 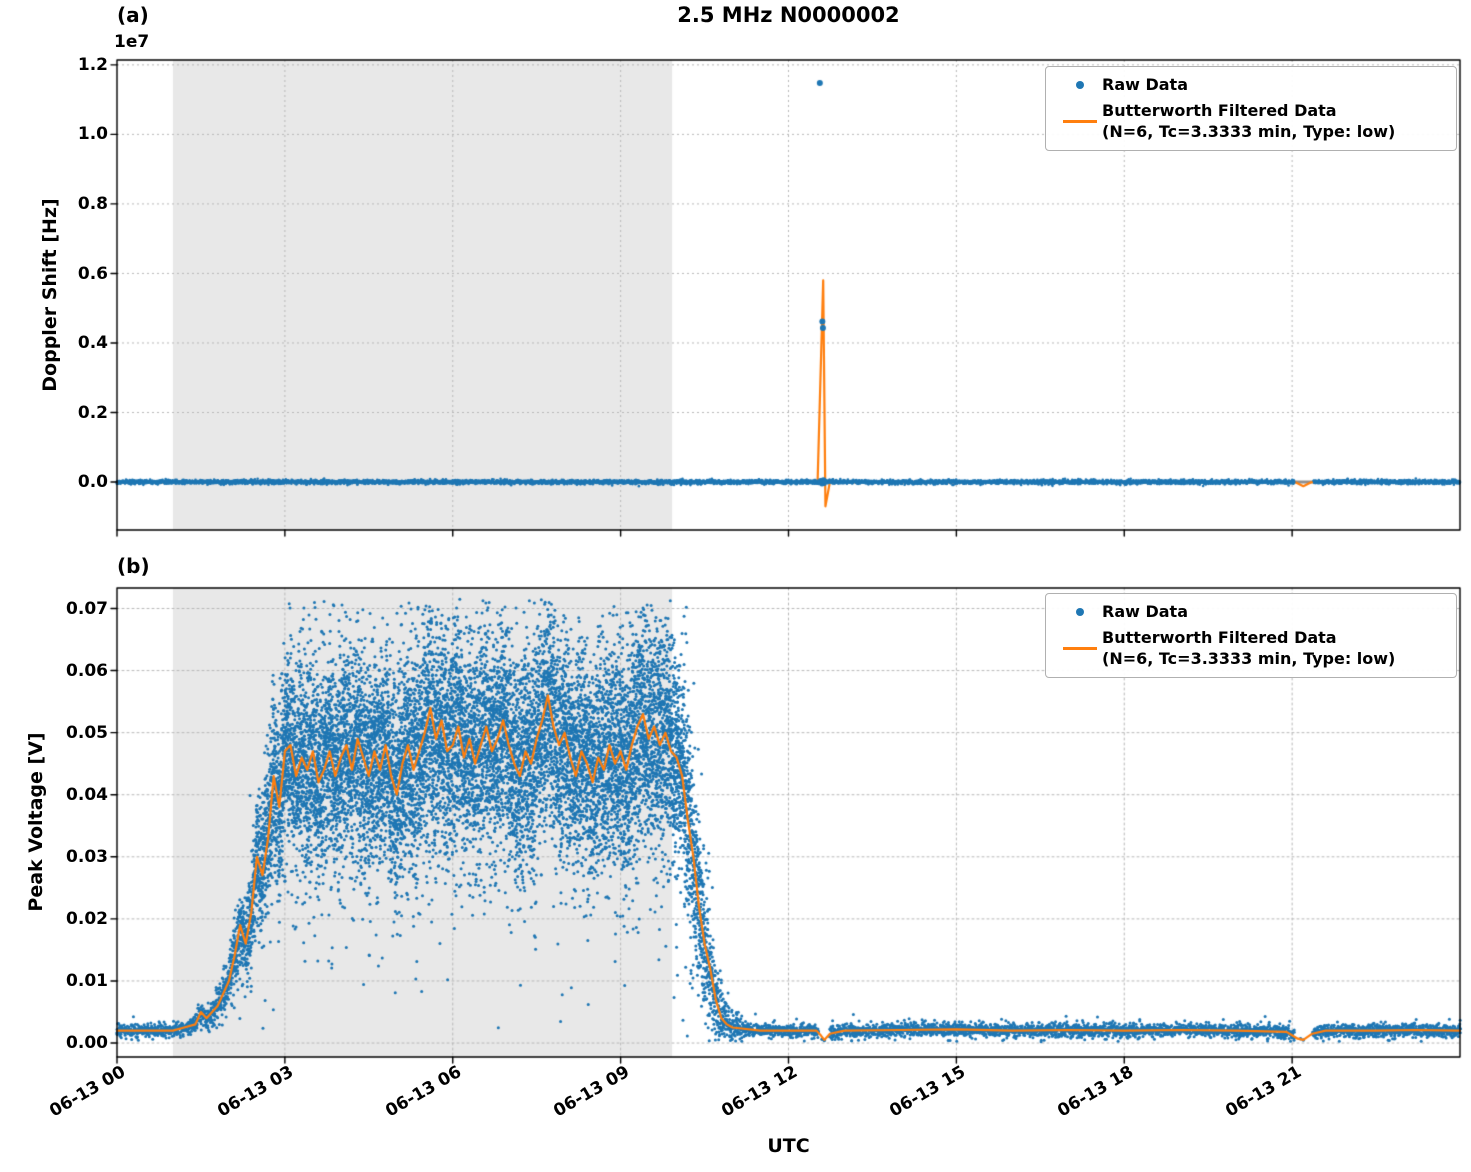 What do you see at coordinates (87, 857) in the screenshot?
I see `ytick-label: 0.03` at bounding box center [87, 857].